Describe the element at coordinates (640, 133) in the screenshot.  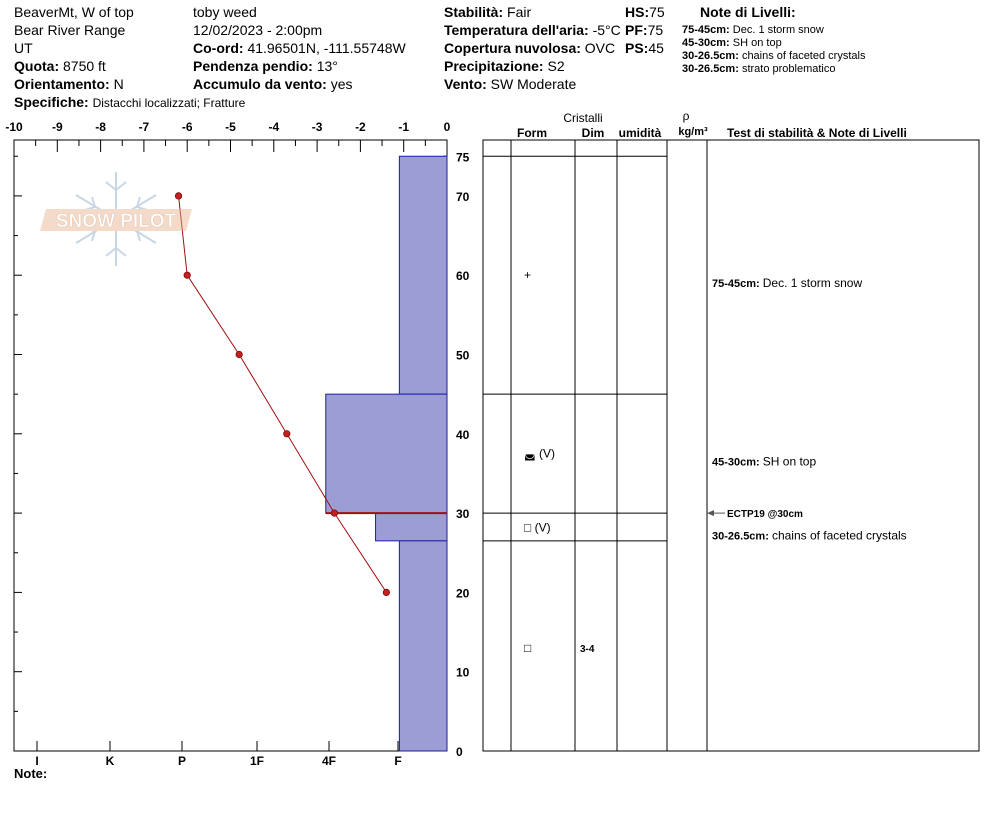
I see `humidity-header: umidità` at that location.